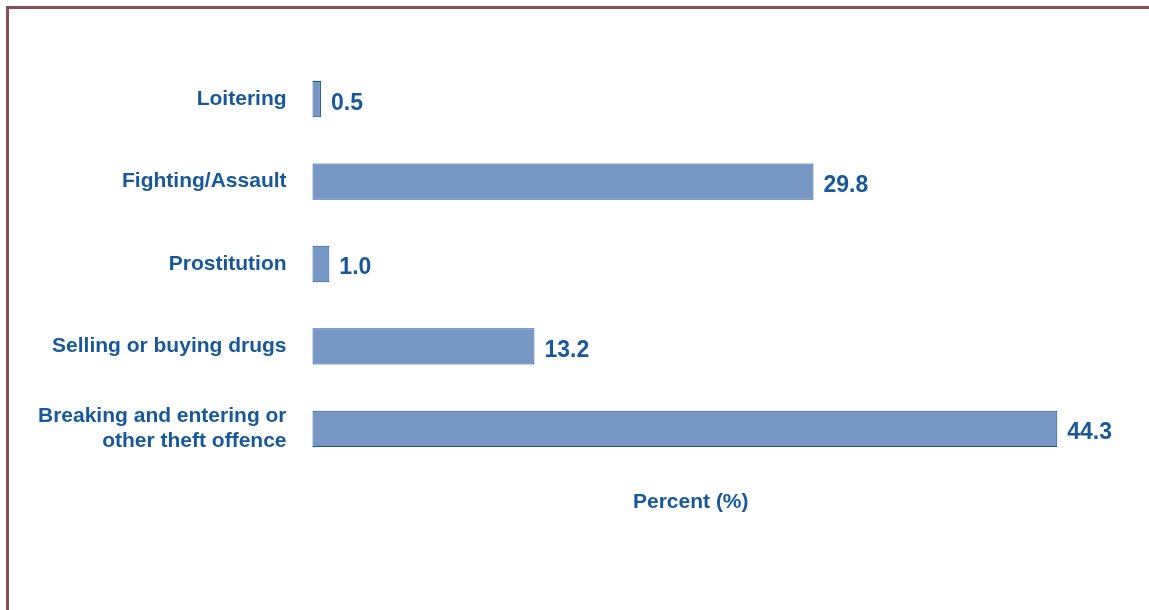 Image resolution: width=1149 pixels, height=610 pixels. Describe the element at coordinates (169, 345) in the screenshot. I see `y-tick-label: Selling or buying drugs` at that location.